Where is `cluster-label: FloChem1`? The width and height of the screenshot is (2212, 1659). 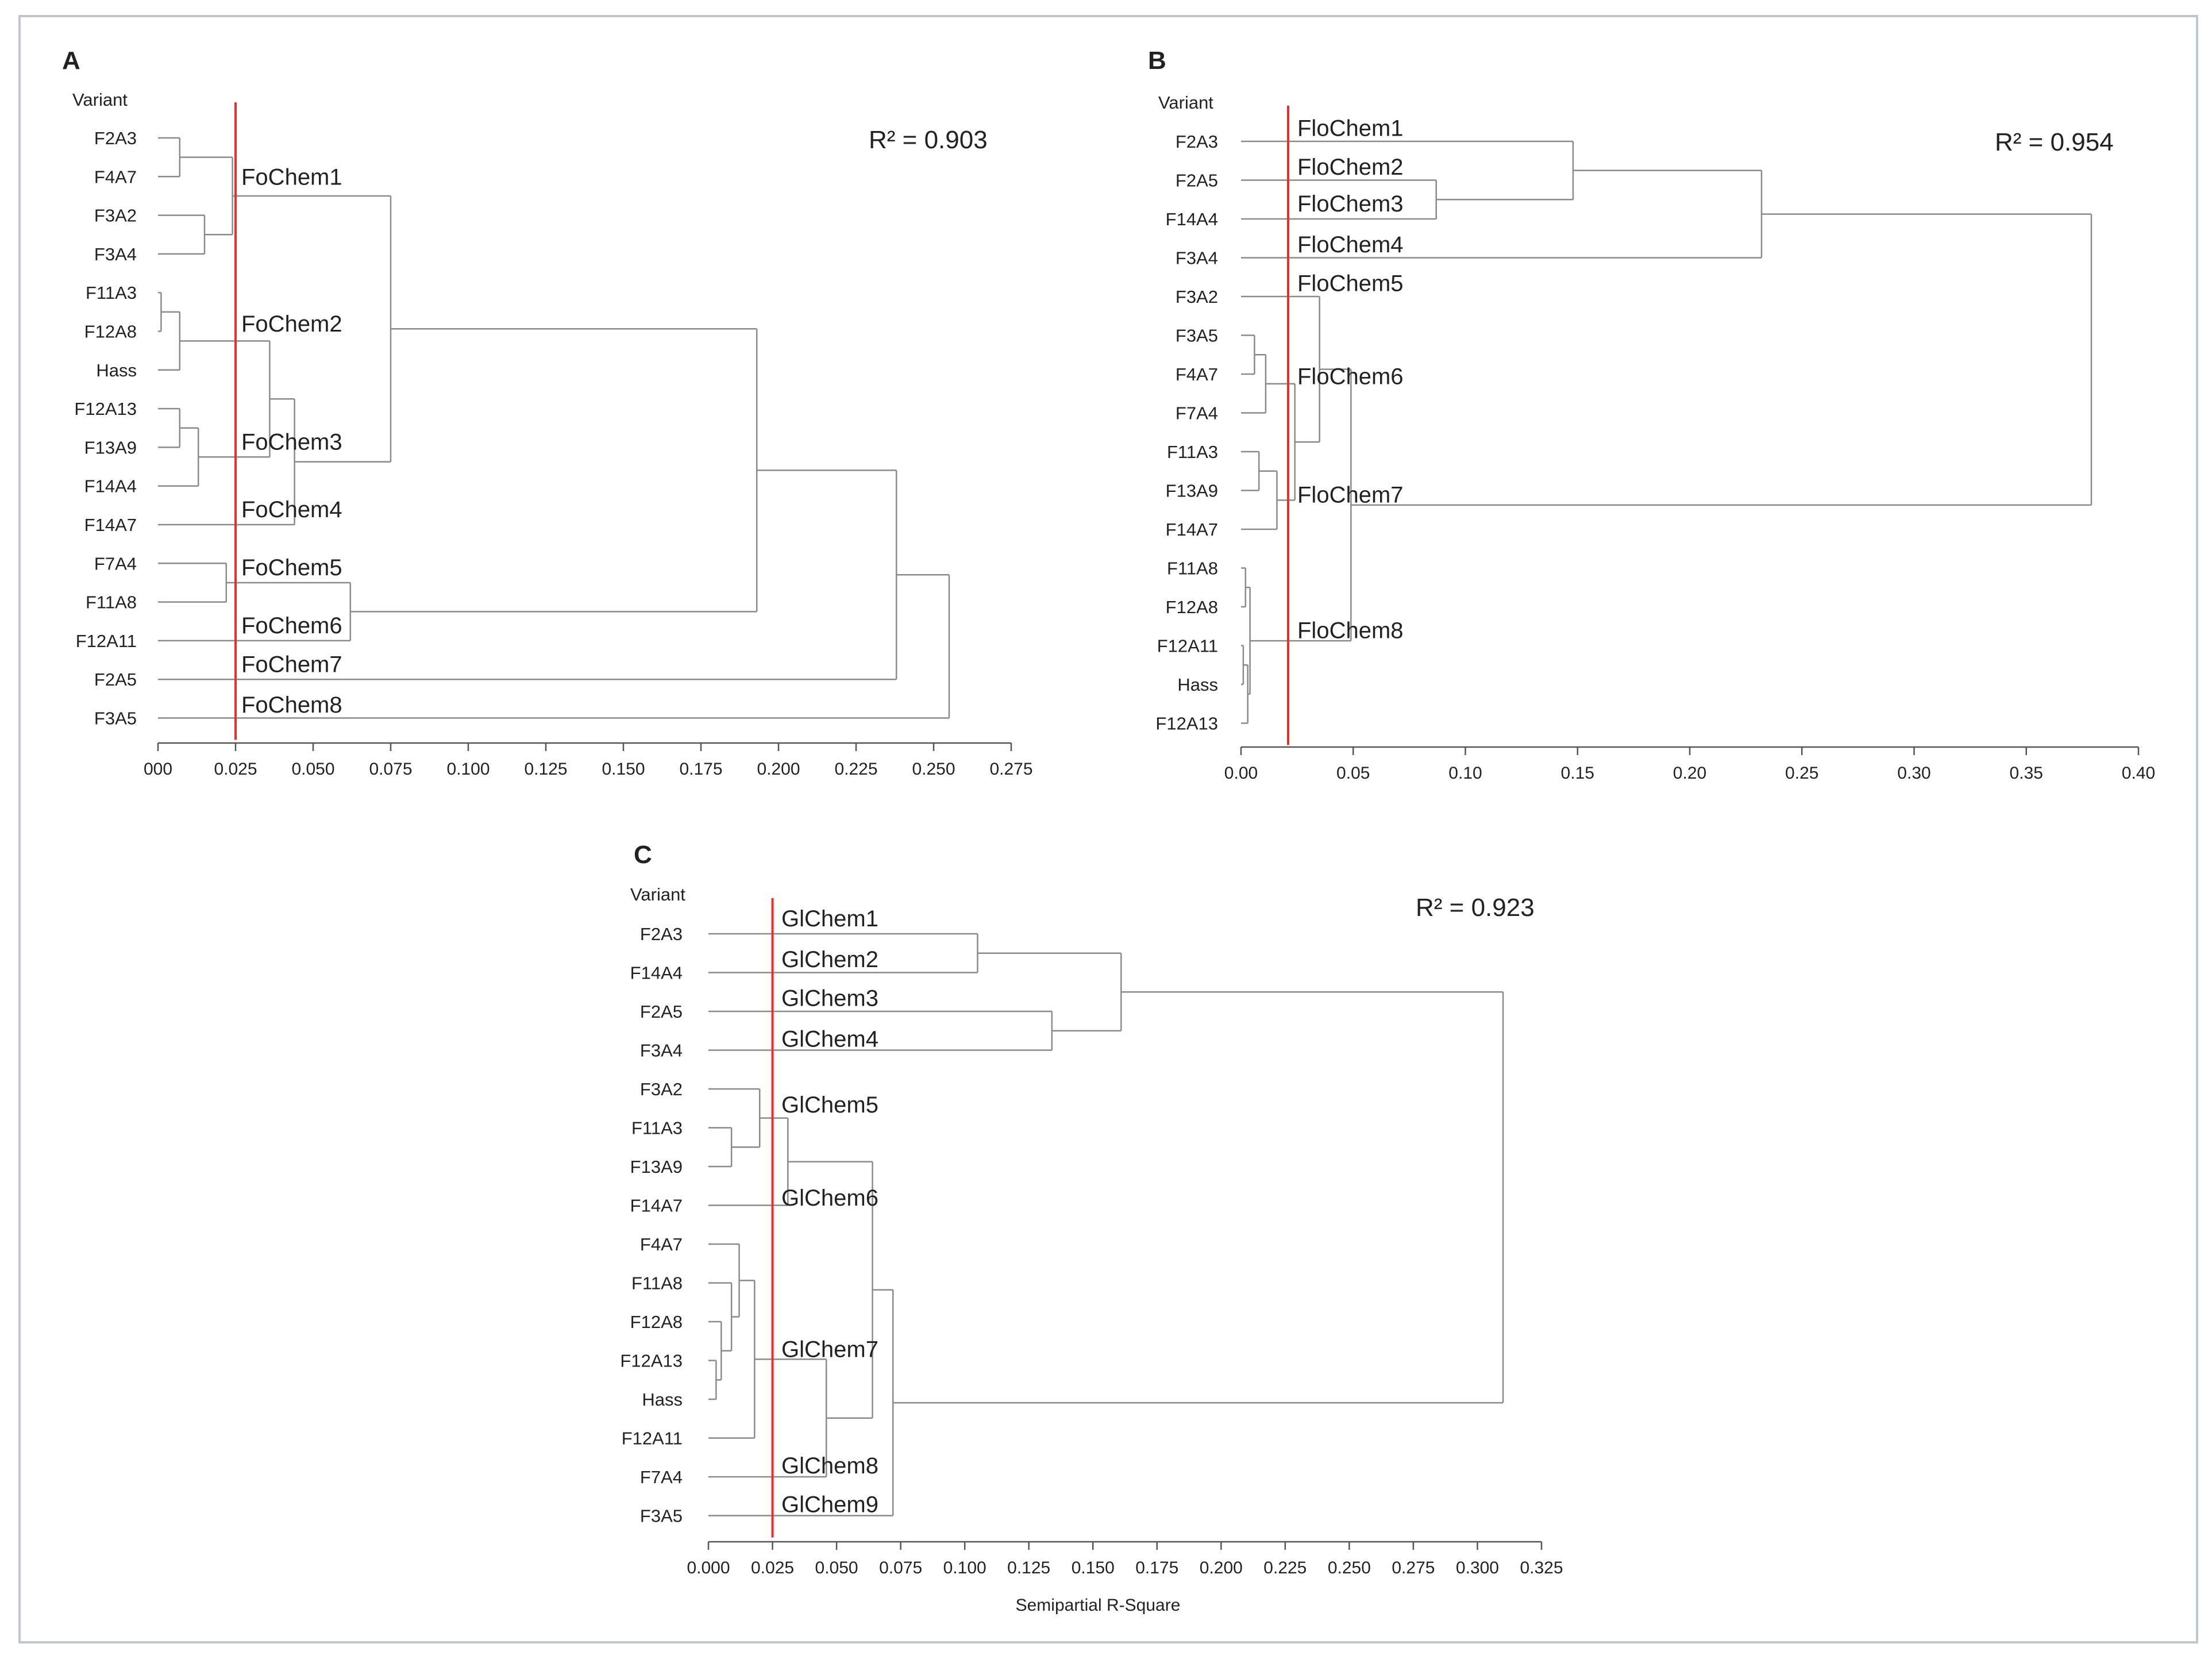
cluster-label: FloChem1 is located at coordinates (1350, 128).